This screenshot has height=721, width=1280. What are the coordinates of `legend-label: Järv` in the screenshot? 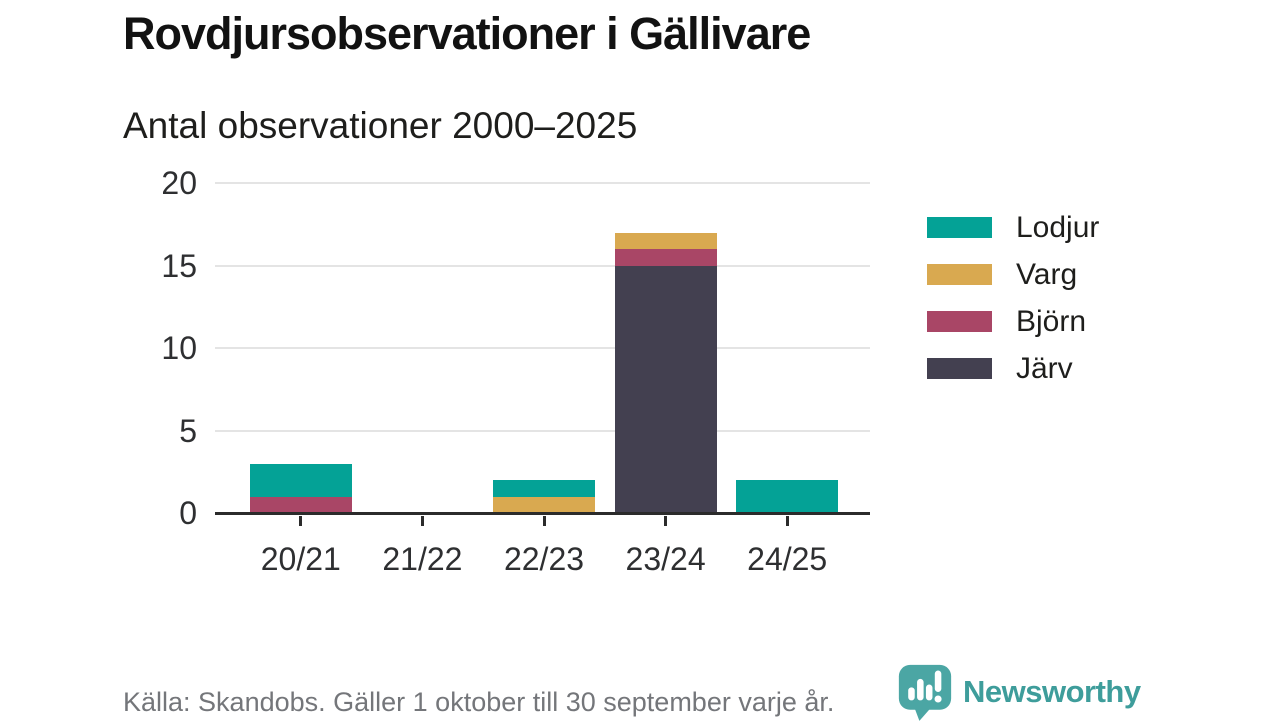 It's located at (1044, 368).